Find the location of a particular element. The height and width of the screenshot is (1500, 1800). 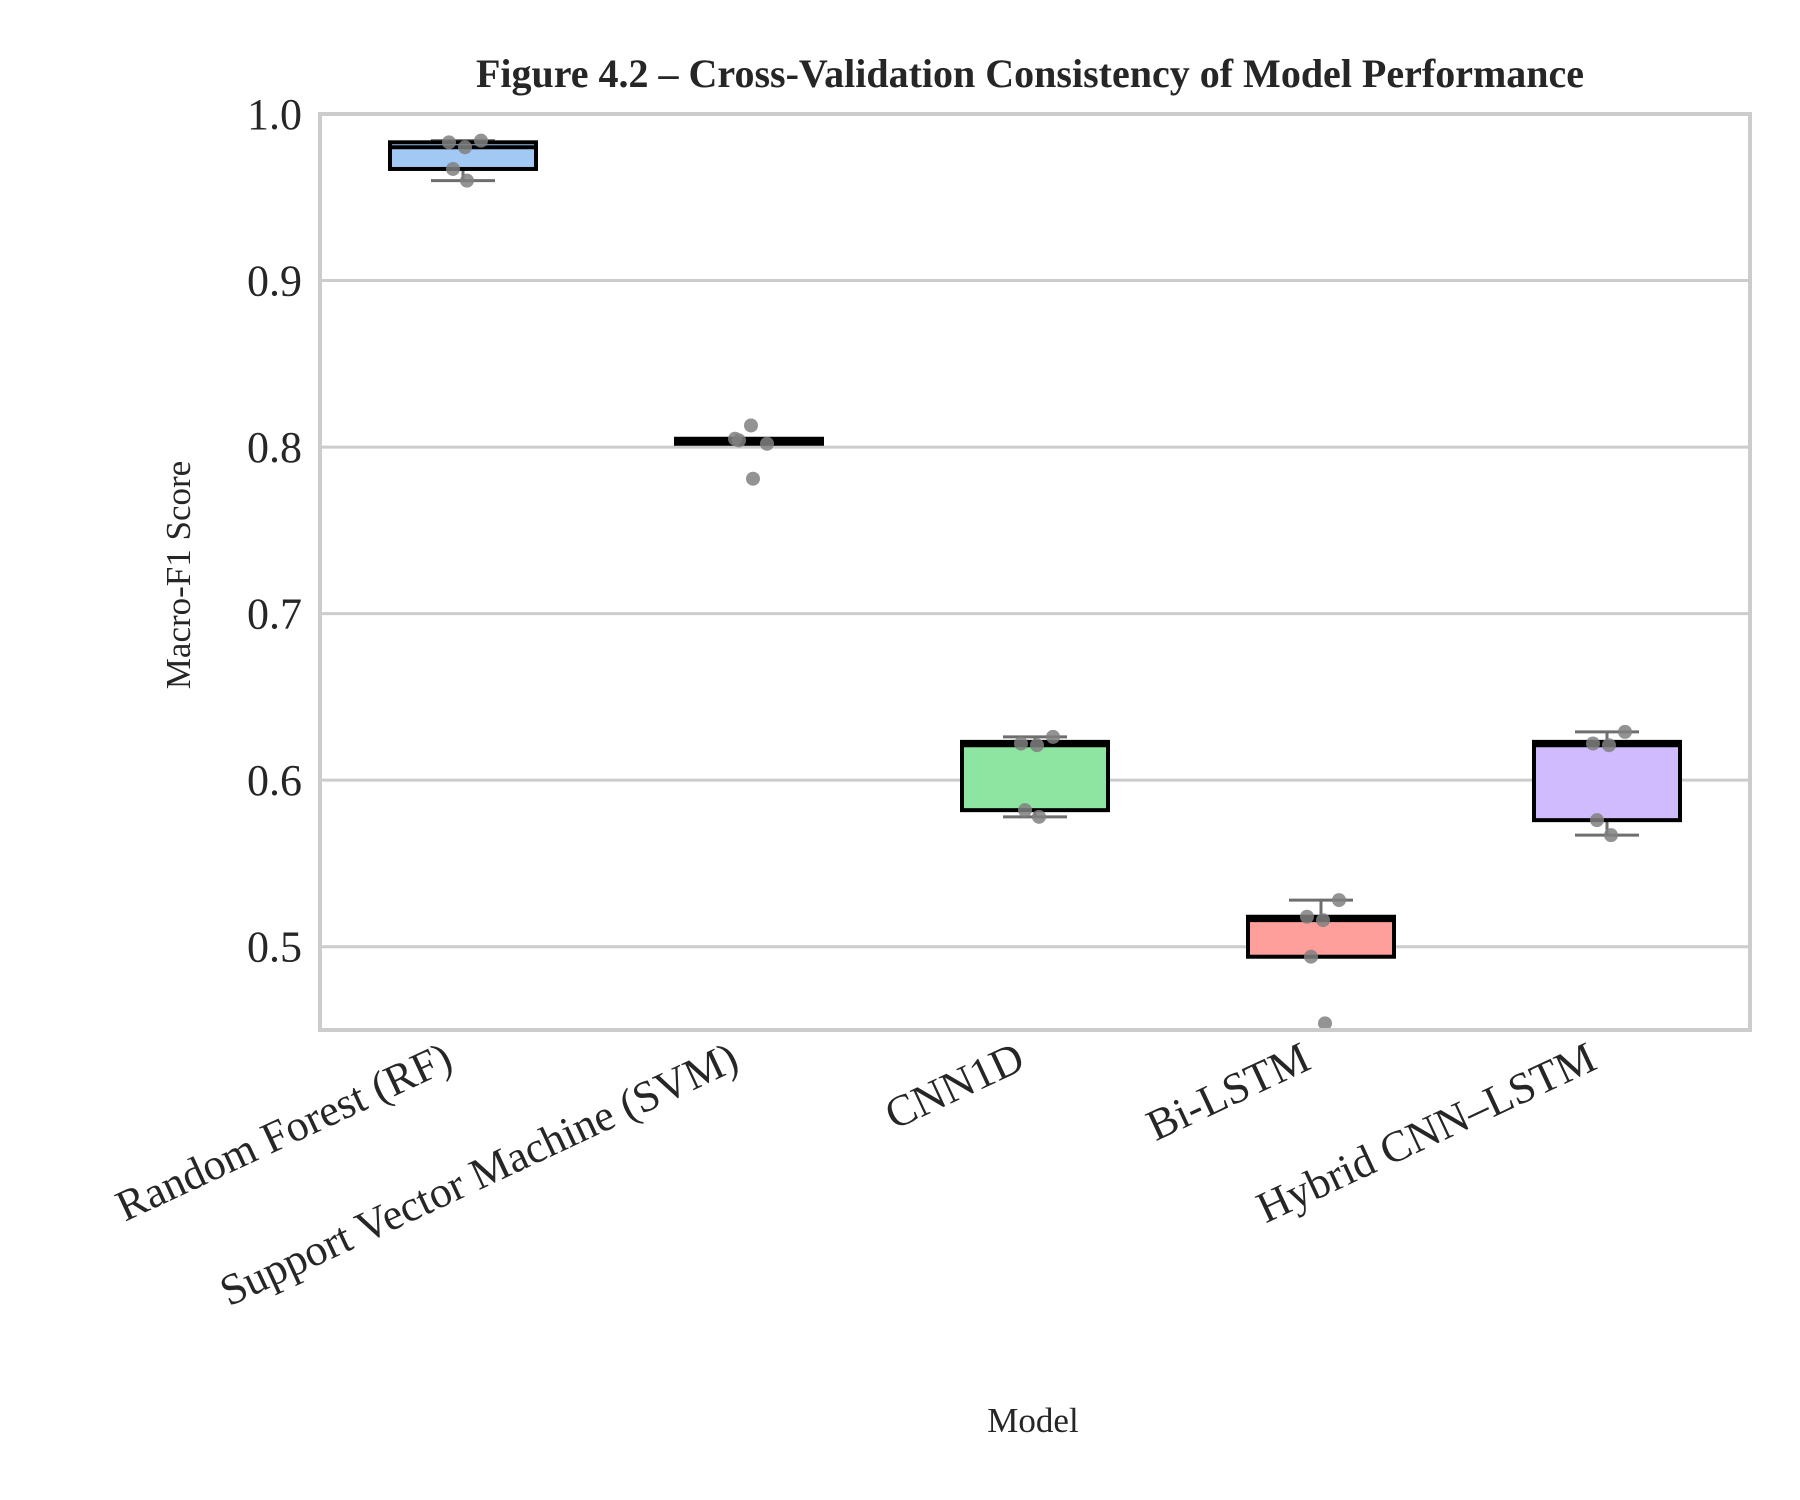

x-tick-label: Bi-LSTM is located at coordinates (1228, 1092).